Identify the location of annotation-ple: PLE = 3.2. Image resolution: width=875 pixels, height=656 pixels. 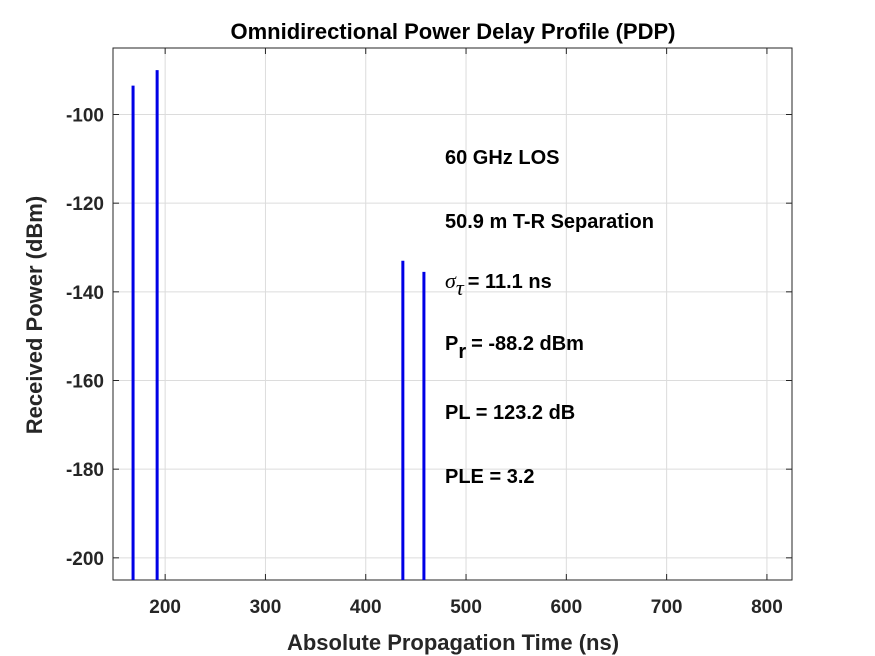
(490, 477).